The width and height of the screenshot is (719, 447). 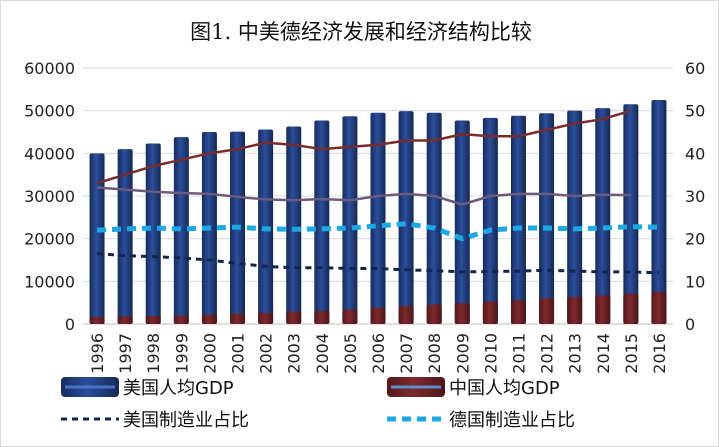 I want to click on chart-title: 图1. 中美德经济发展和经济结构比较, so click(x=361, y=32).